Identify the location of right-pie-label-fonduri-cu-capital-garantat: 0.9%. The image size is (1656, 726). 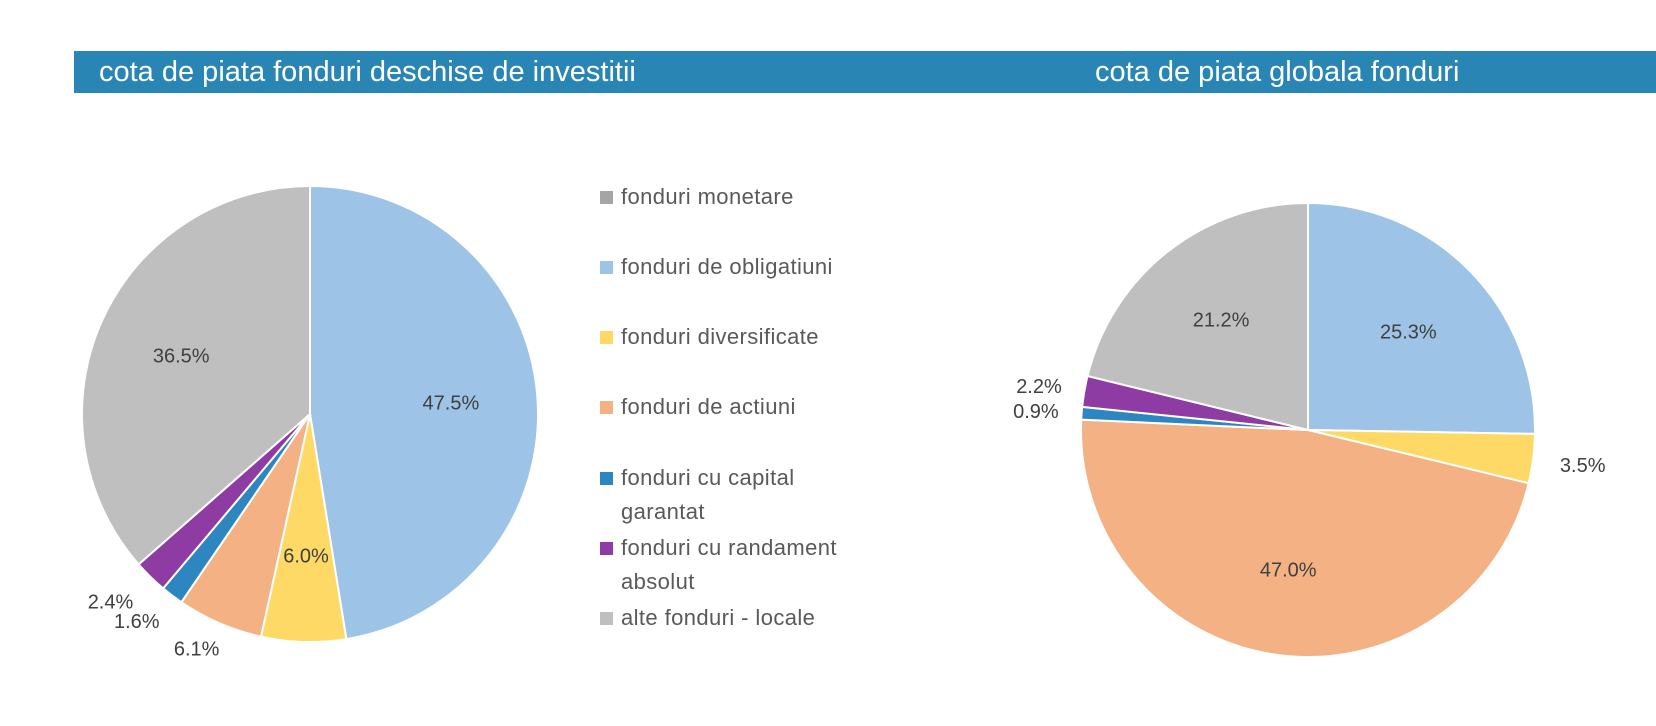
(1036, 412).